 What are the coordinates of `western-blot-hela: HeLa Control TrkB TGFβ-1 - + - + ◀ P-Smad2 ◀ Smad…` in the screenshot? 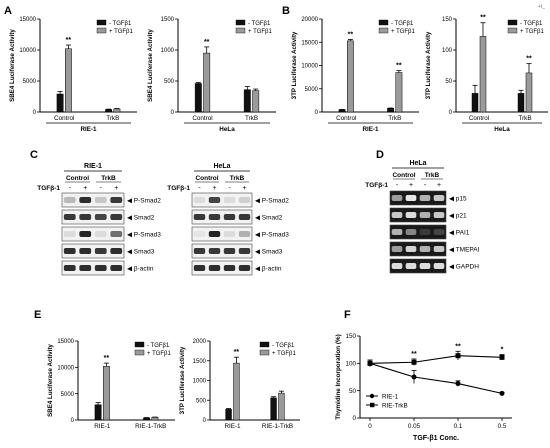 It's located at (228, 219).